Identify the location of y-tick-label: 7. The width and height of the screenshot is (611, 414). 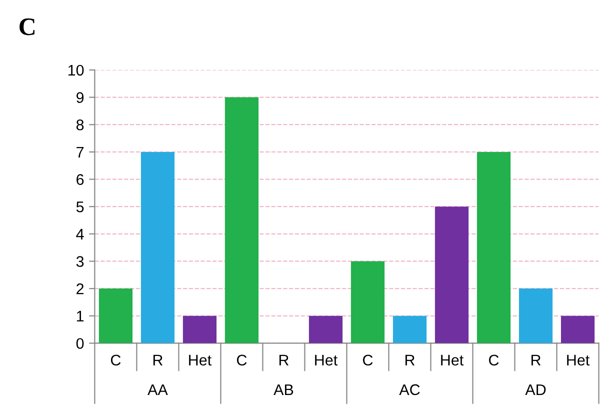
(80, 152).